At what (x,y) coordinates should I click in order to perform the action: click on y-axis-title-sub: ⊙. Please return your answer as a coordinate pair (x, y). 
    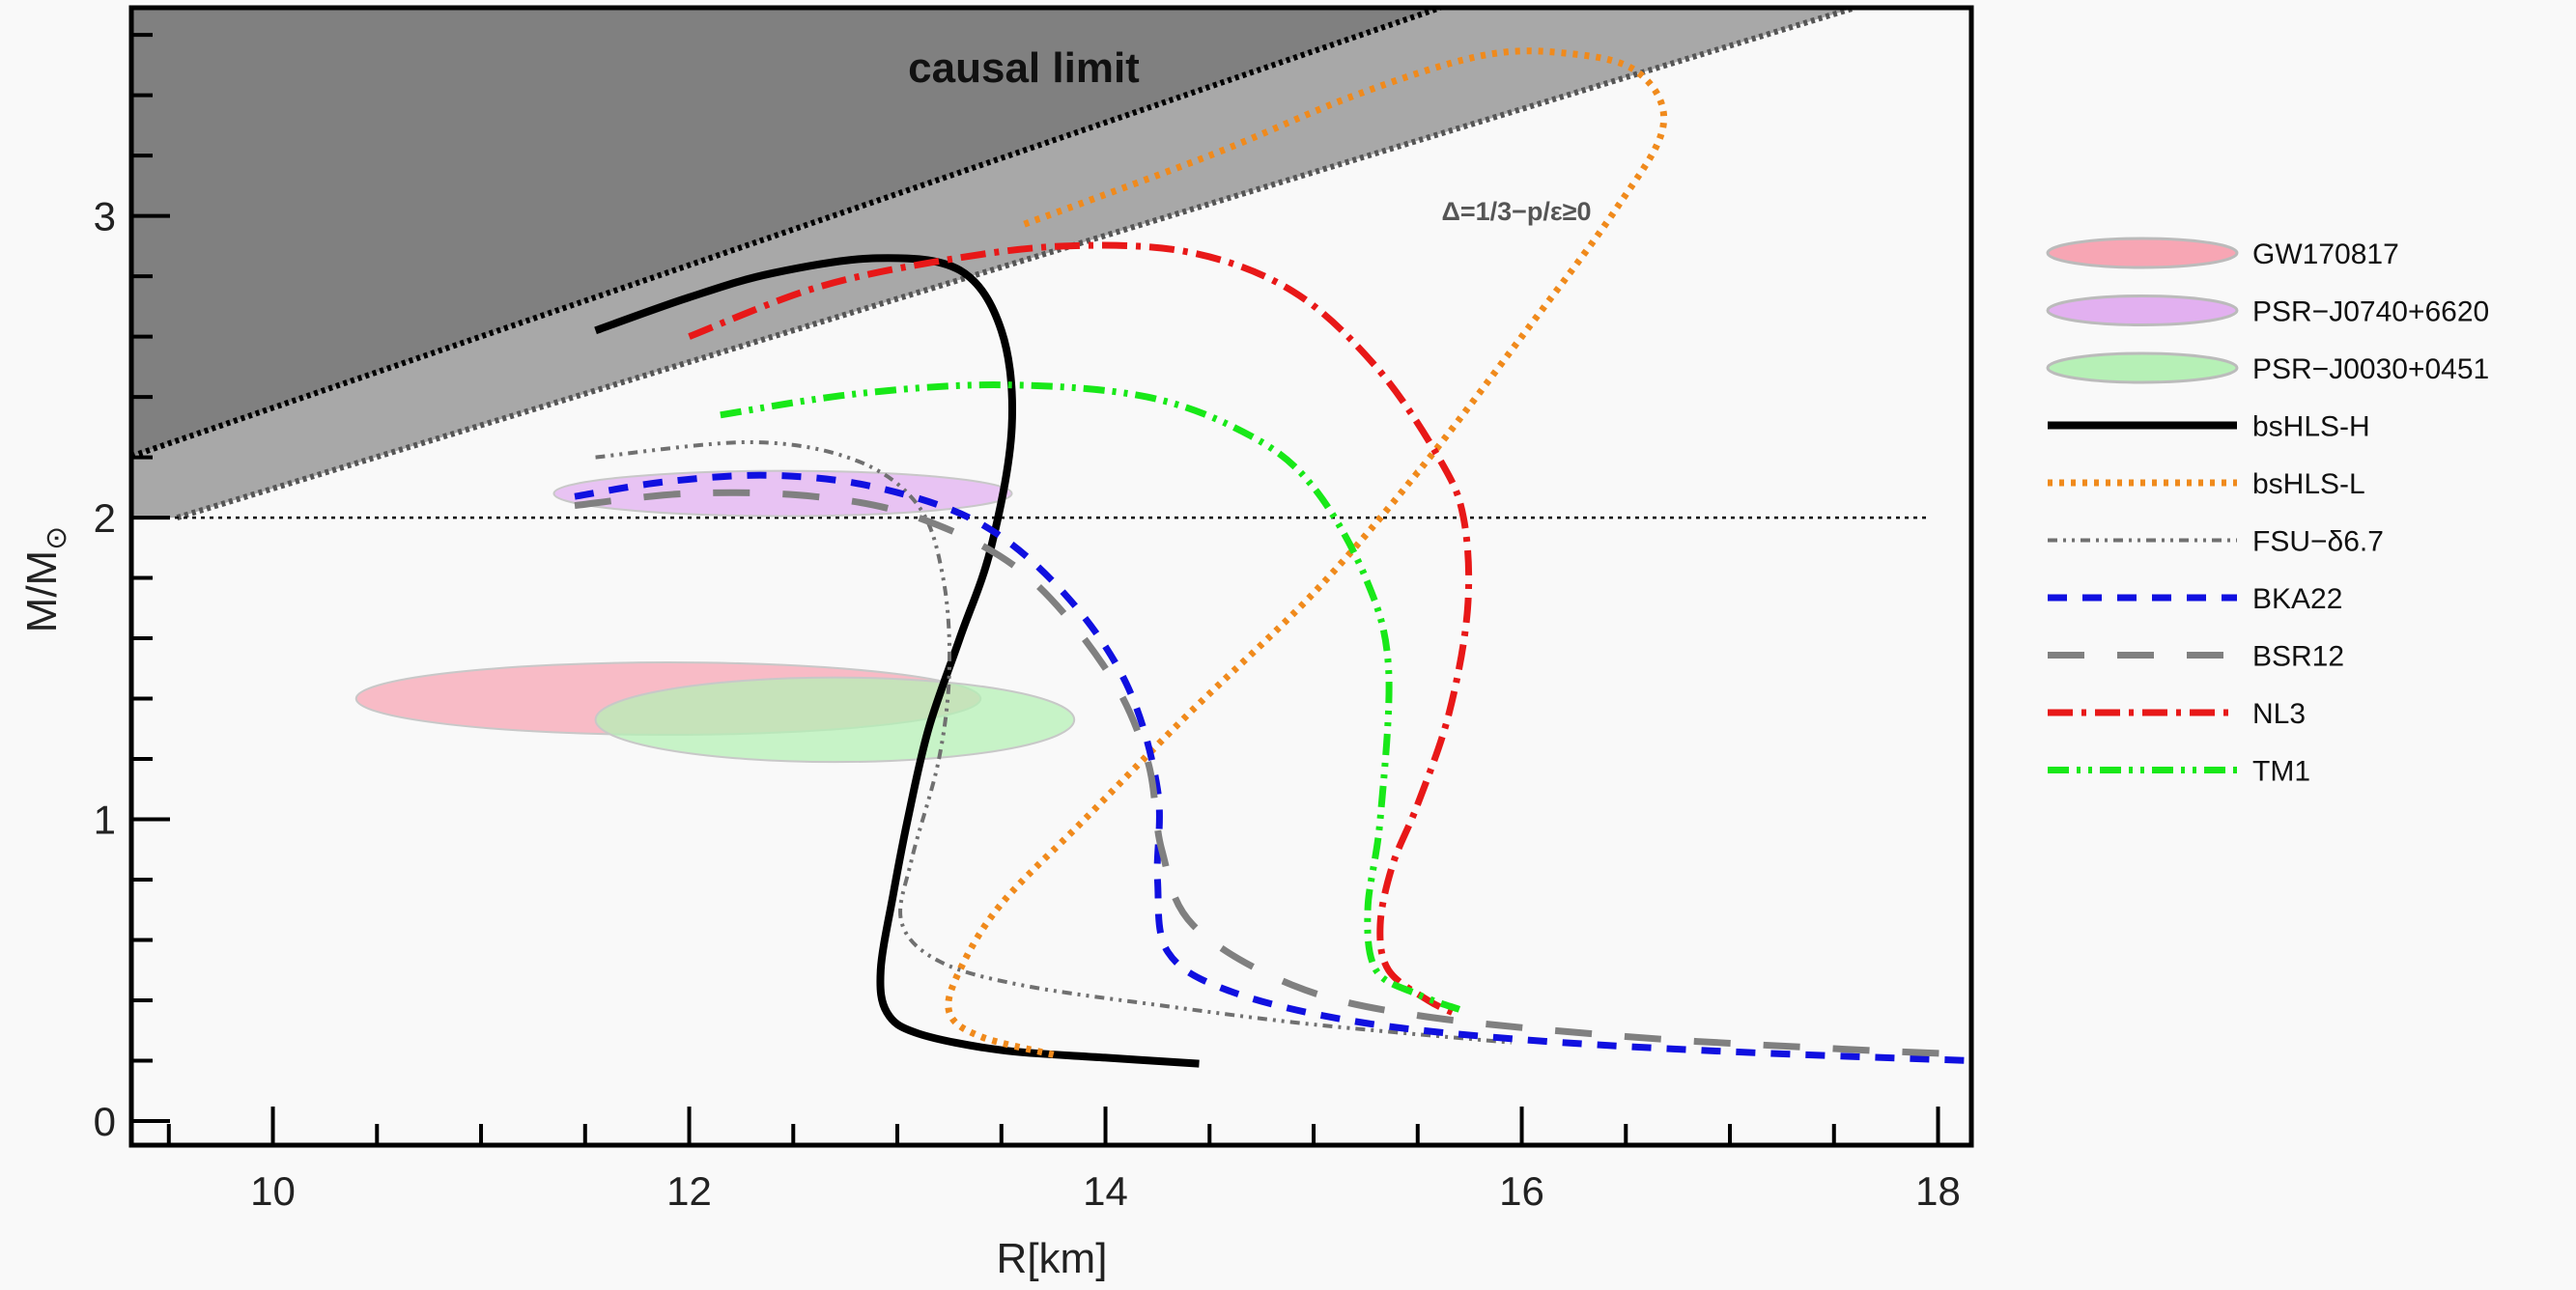
    Looking at the image, I should click on (56, 538).